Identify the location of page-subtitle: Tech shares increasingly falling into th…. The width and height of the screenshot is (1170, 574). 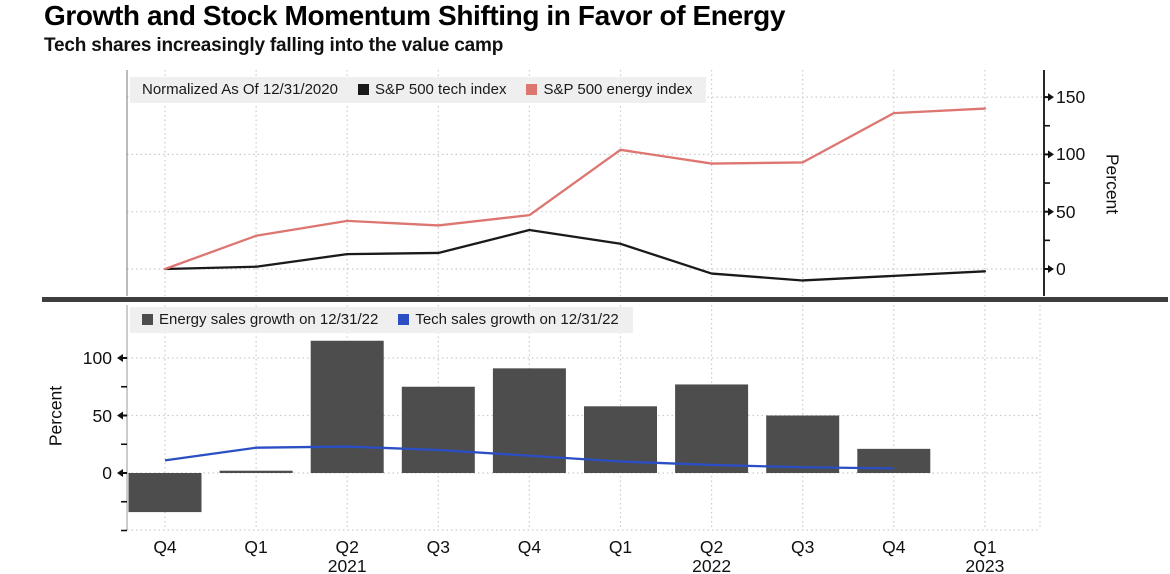
(274, 45).